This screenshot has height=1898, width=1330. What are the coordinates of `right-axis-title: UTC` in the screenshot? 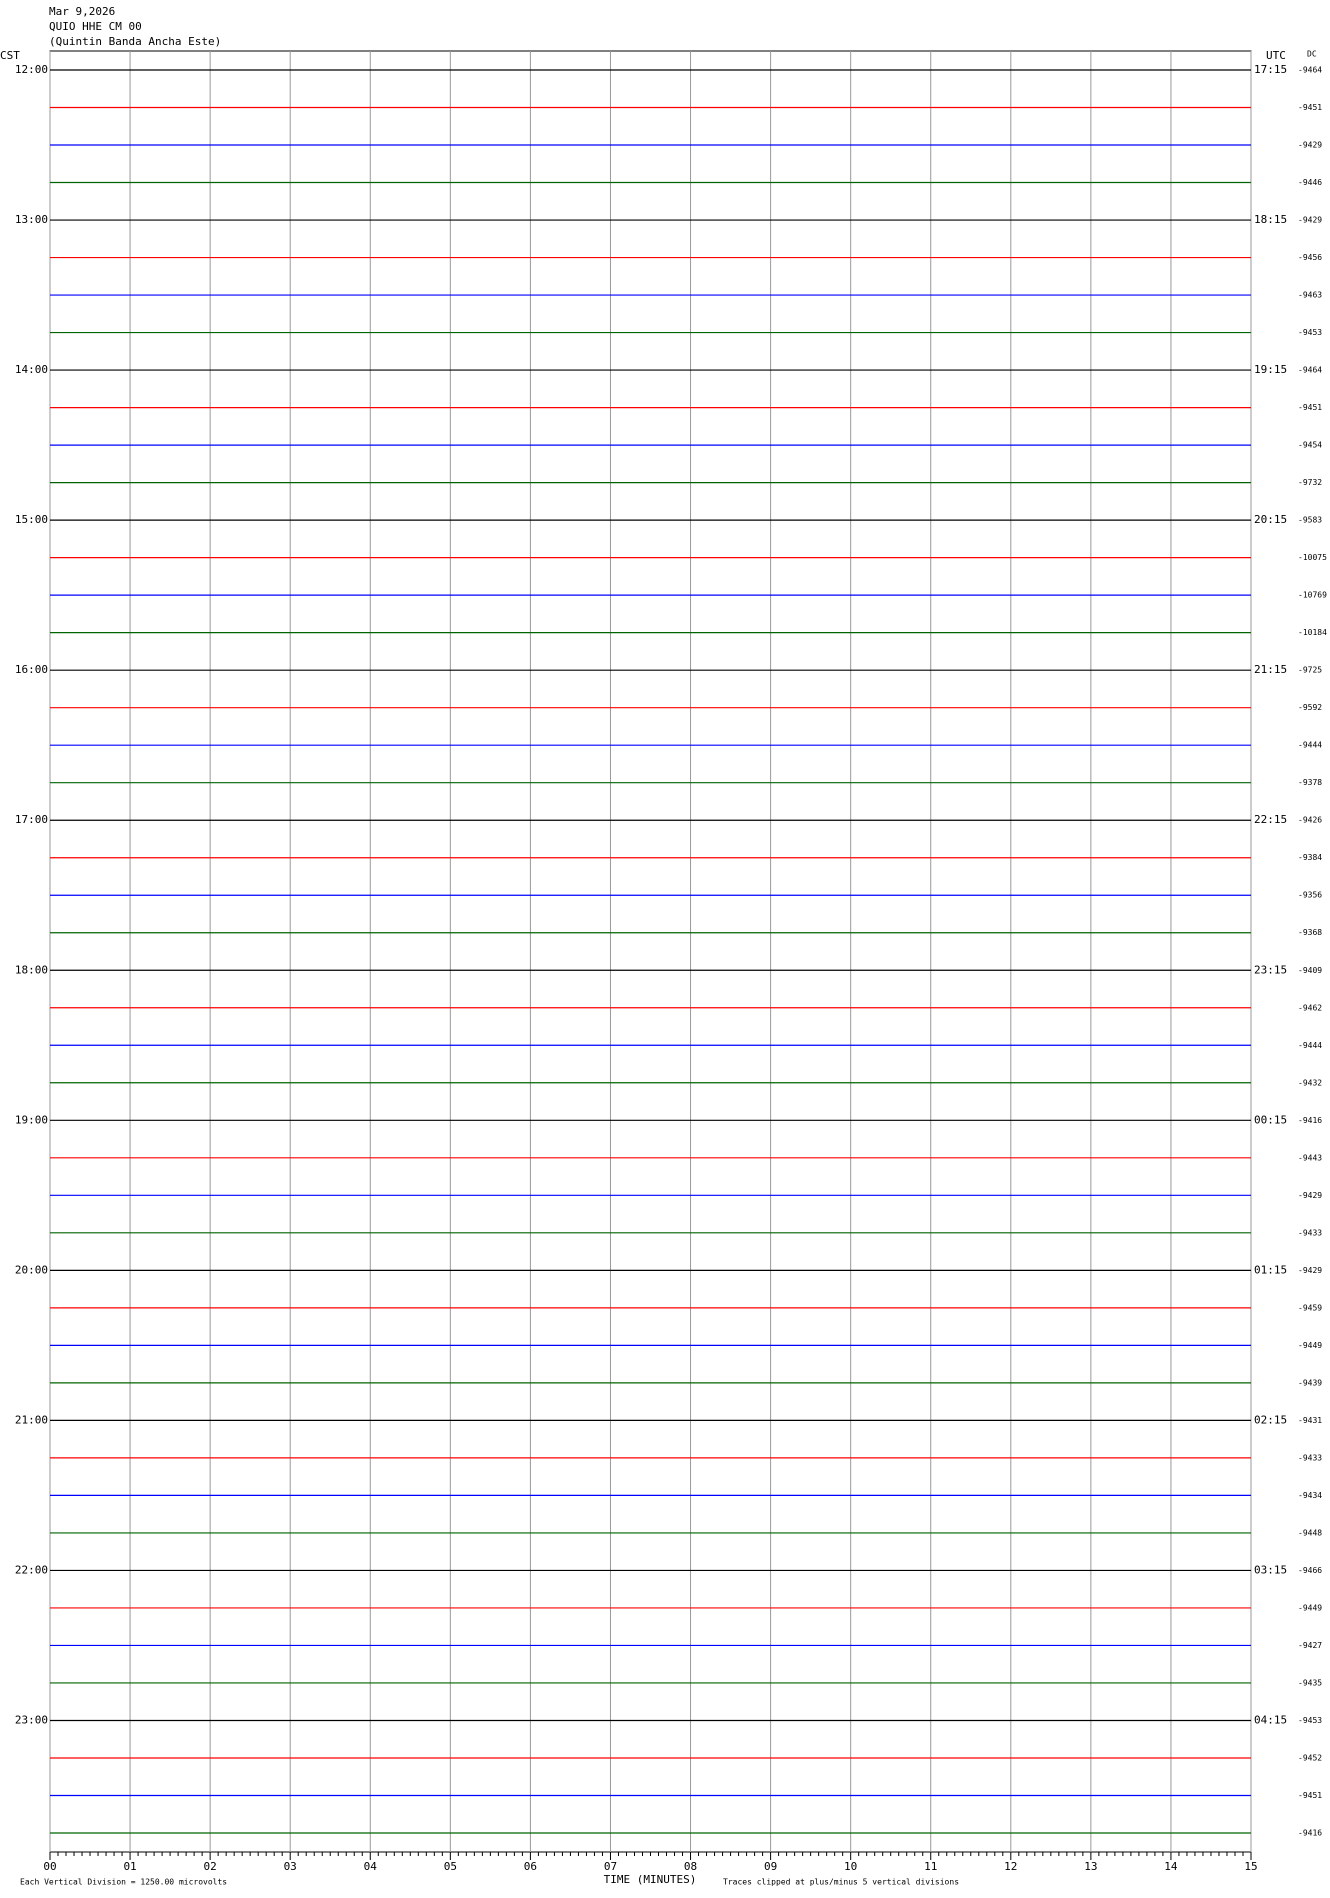 It's located at (1276, 55).